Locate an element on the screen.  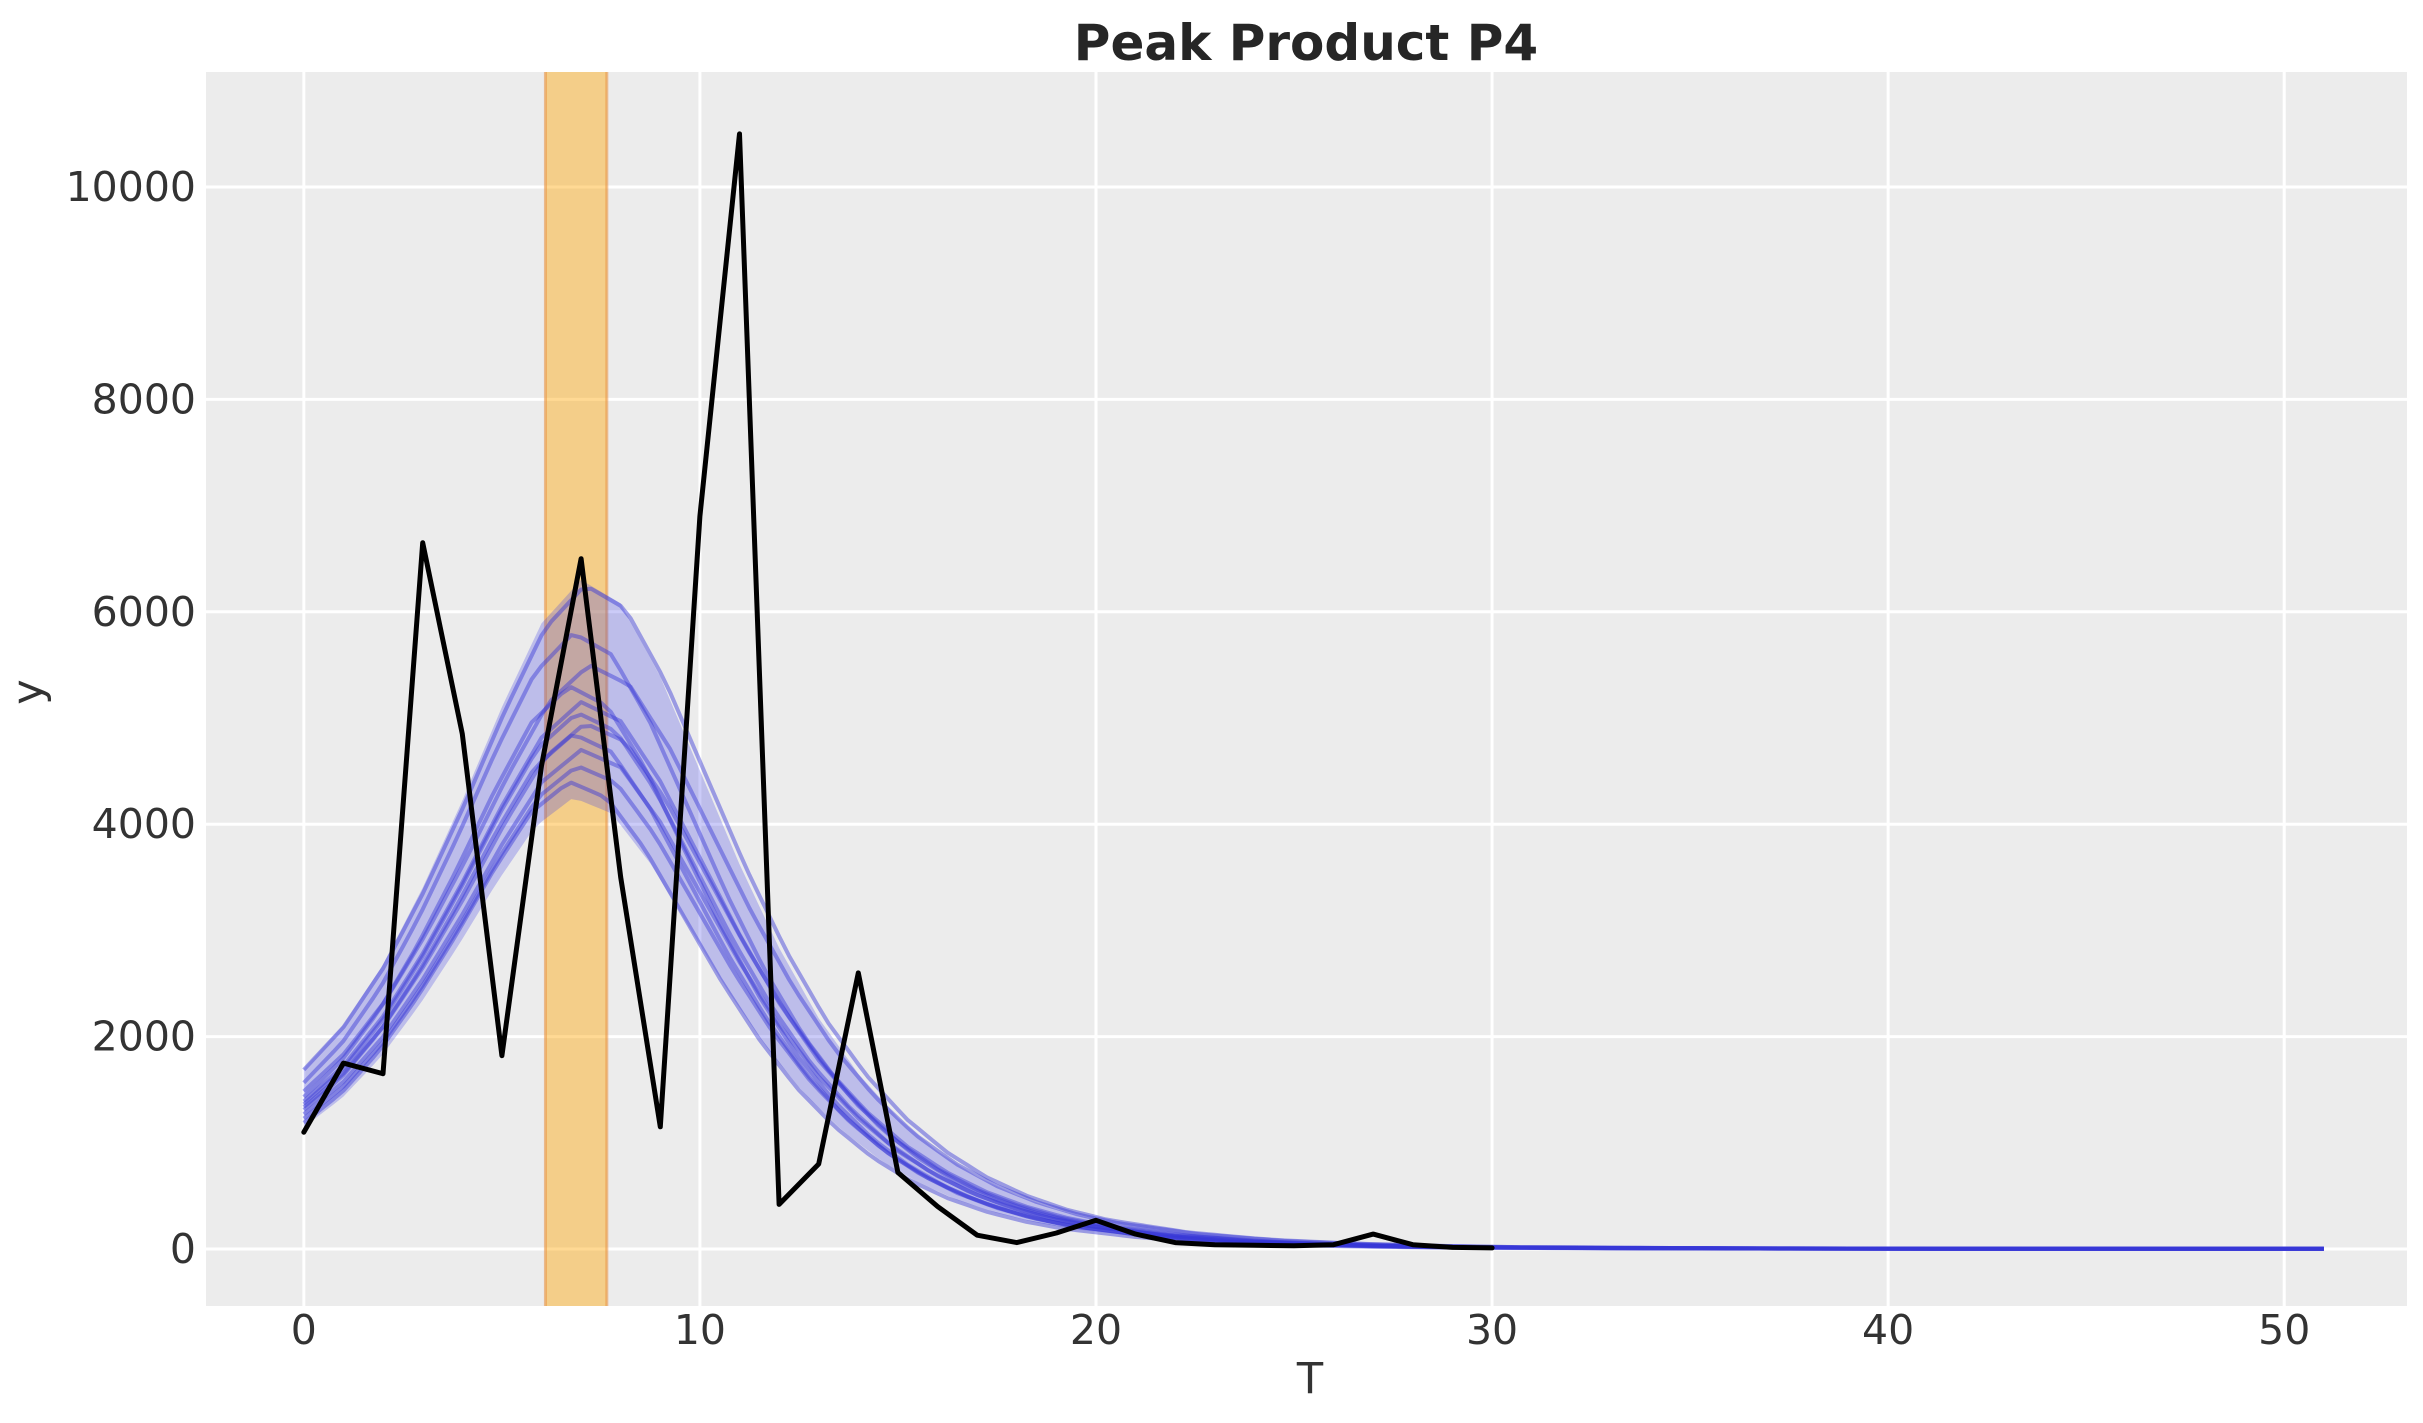
x-tick-label: 0 is located at coordinates (304, 1330).